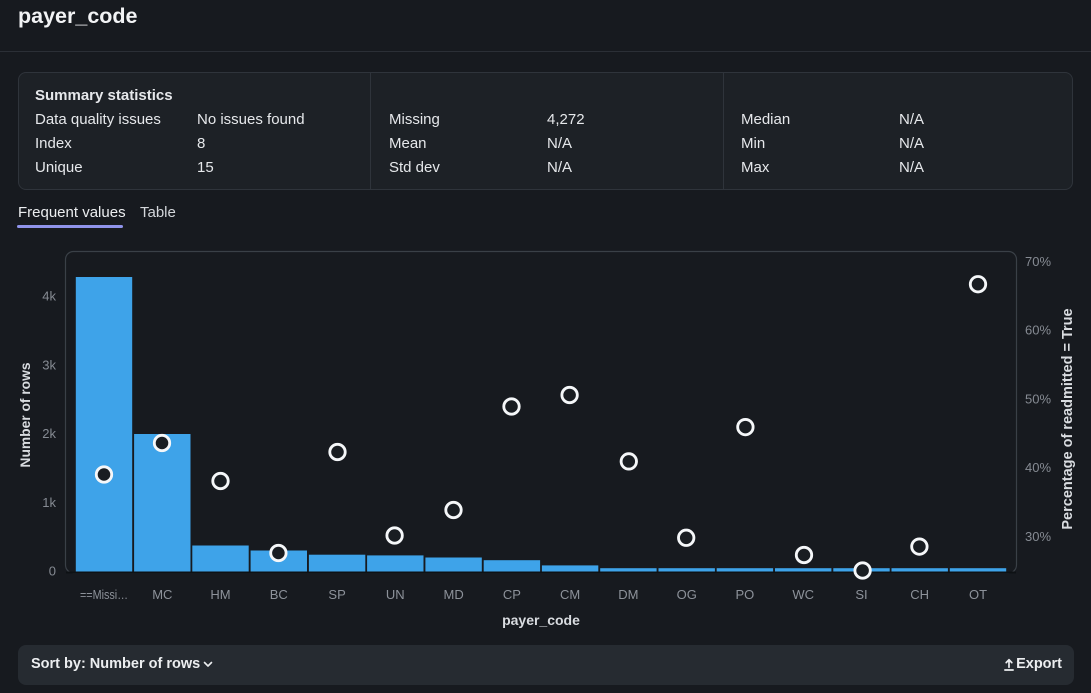  What do you see at coordinates (49, 502) in the screenshot?
I see `svg-text: 1k` at bounding box center [49, 502].